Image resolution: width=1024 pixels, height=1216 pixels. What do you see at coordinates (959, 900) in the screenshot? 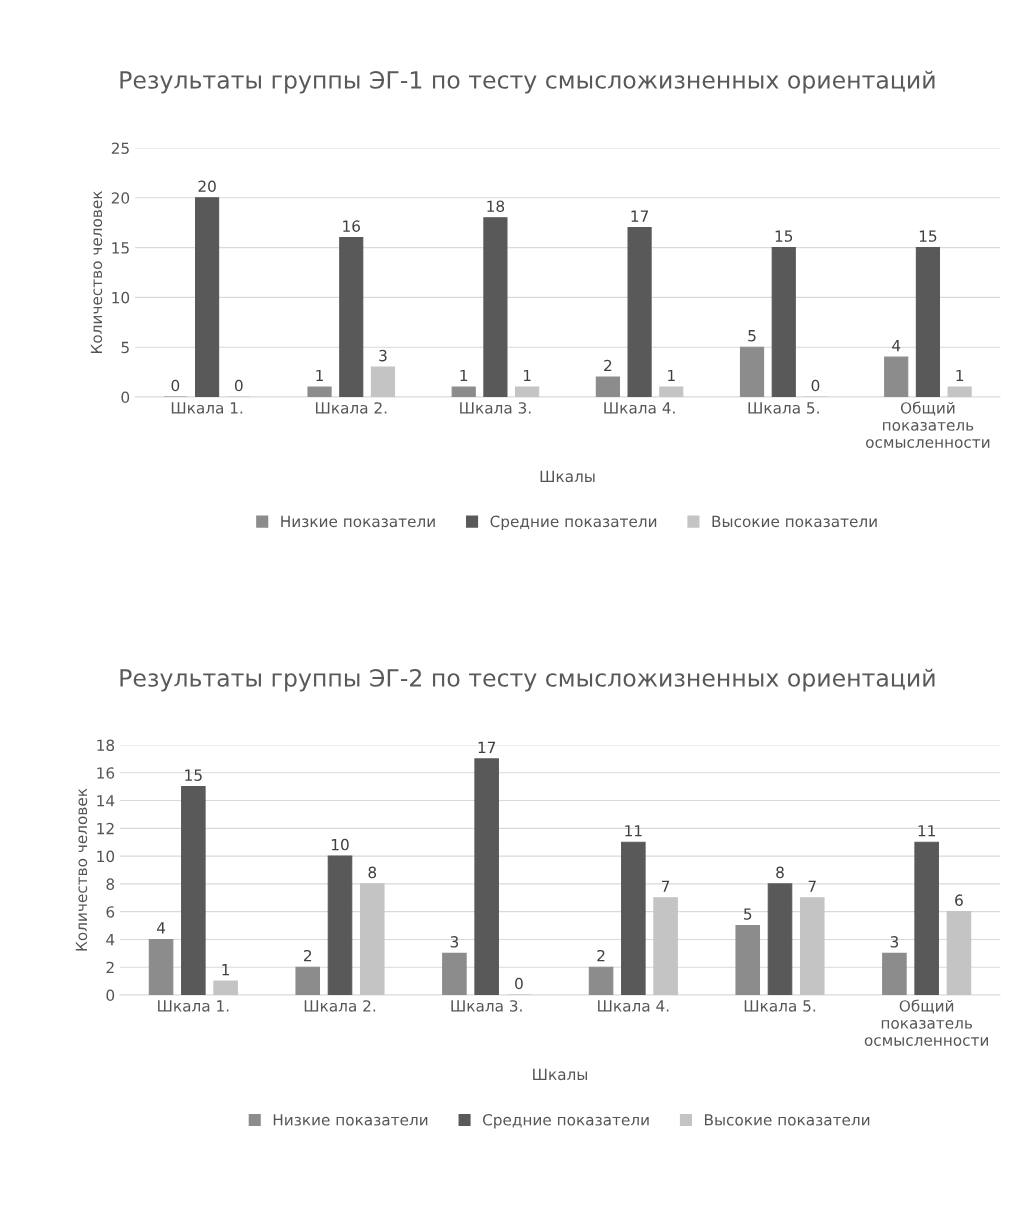
I see `data-label: 6` at bounding box center [959, 900].